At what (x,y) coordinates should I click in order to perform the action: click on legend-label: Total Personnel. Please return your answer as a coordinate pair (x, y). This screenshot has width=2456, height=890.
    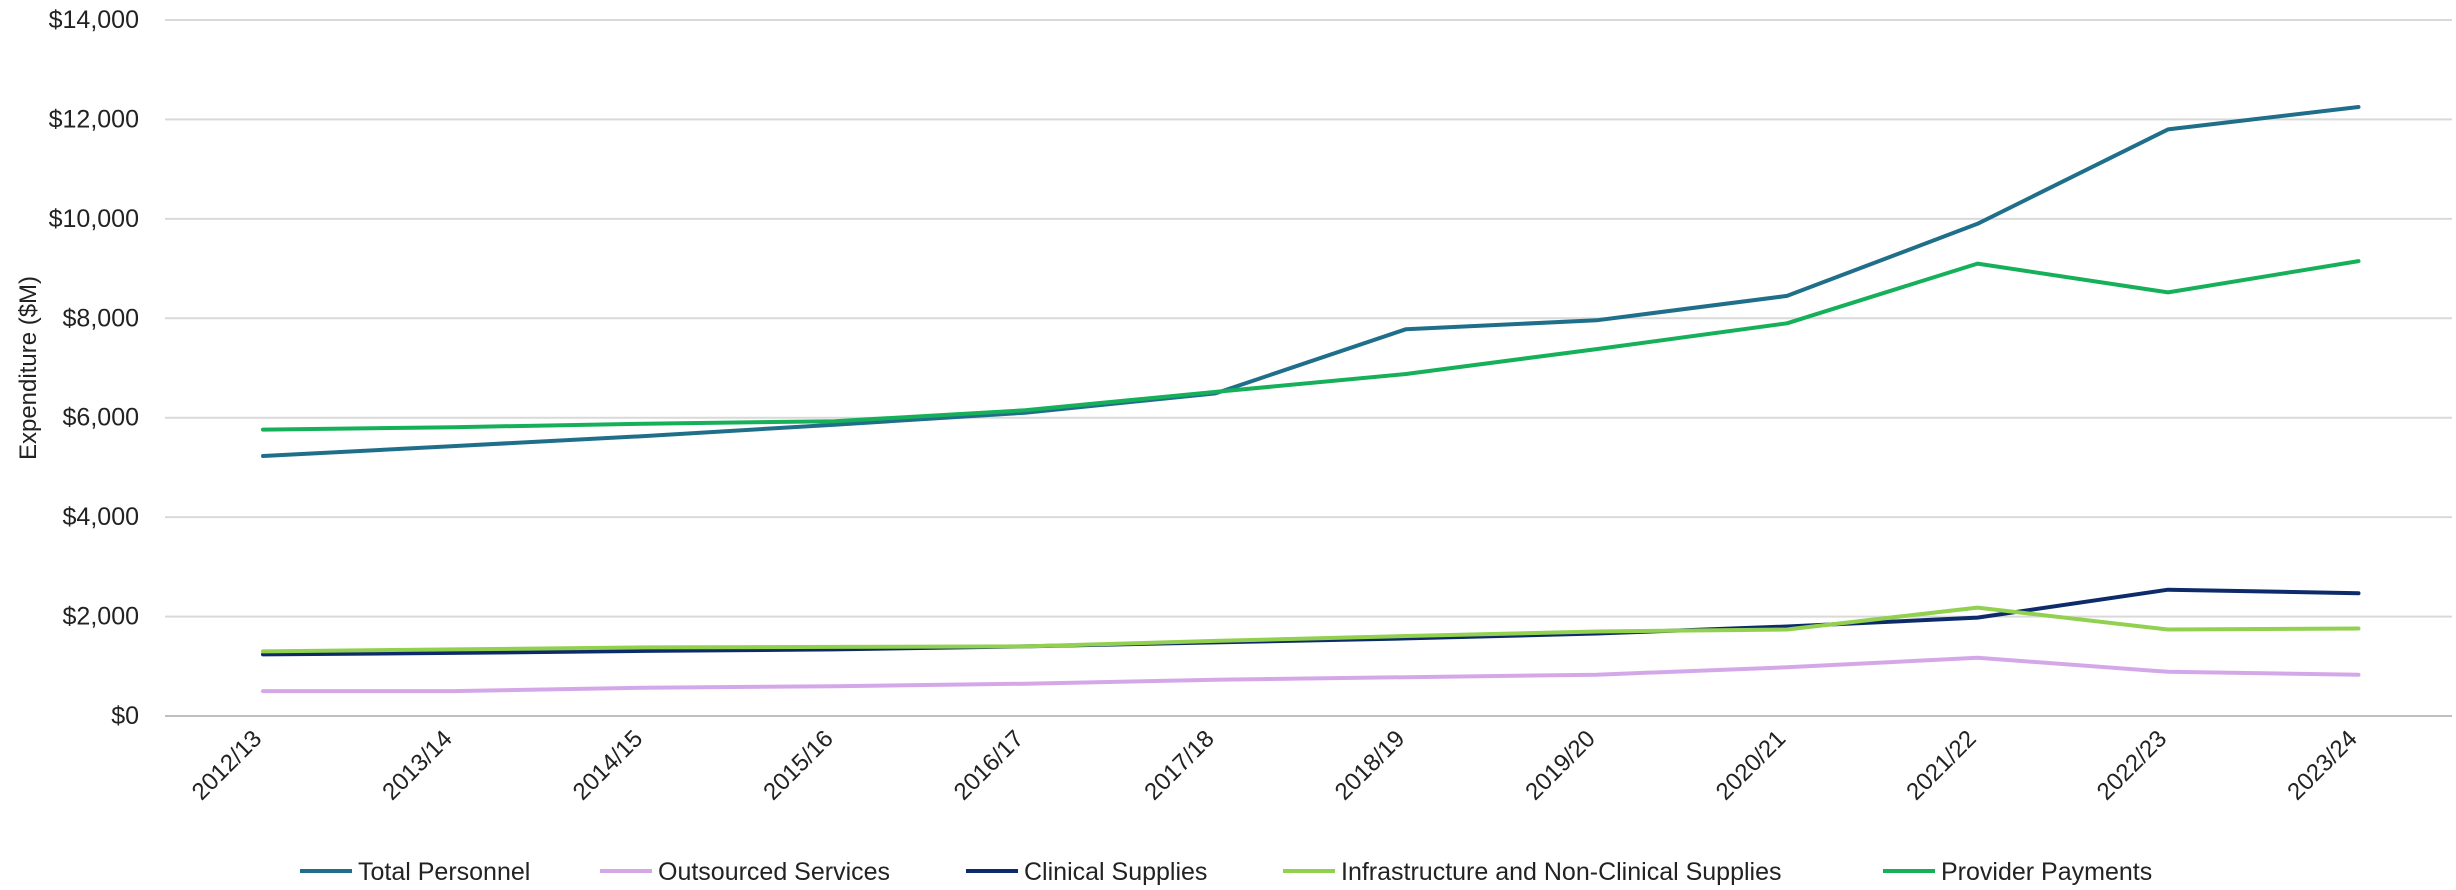
    Looking at the image, I should click on (444, 871).